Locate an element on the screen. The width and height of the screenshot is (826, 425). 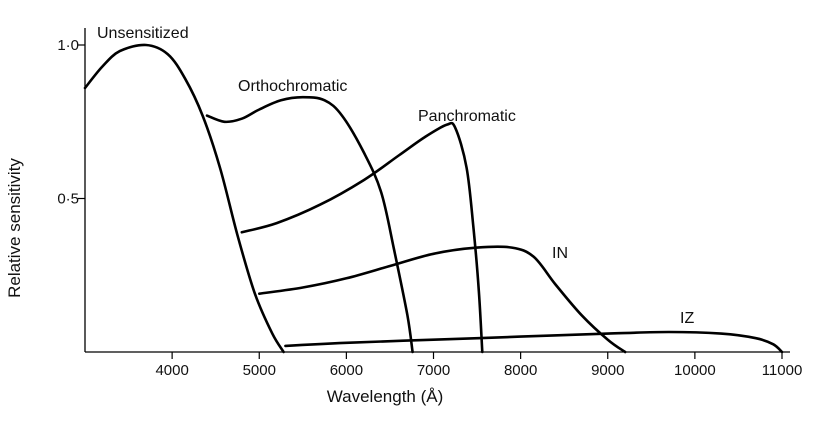
x-tick-label-7000: 7000 is located at coordinates (433, 370).